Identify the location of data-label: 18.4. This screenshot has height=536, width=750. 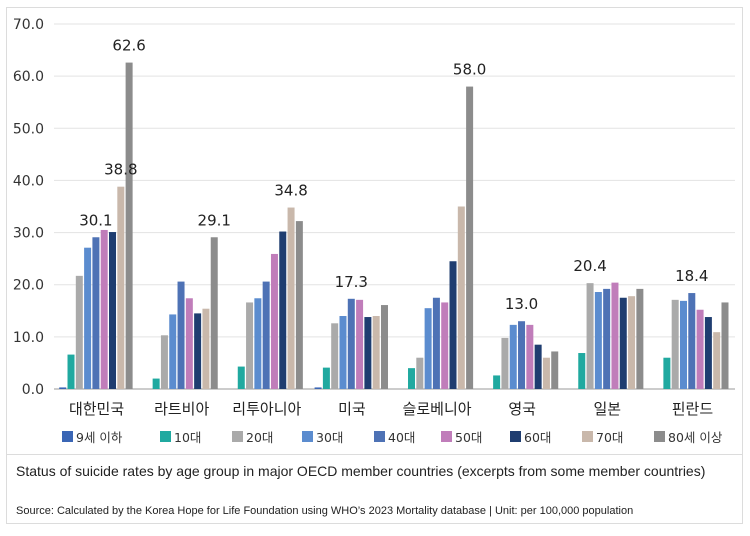
(691, 276).